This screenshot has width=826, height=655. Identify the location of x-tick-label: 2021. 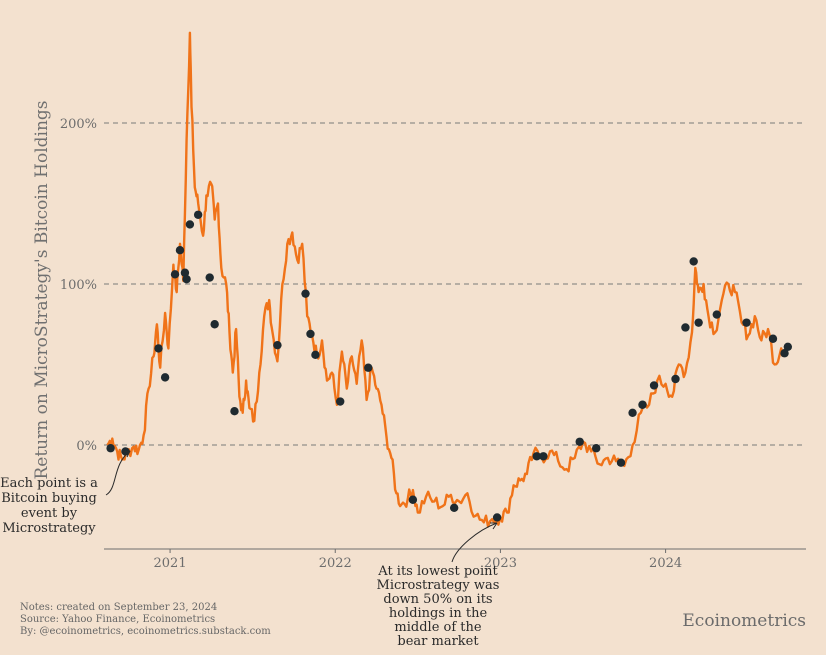
(170, 563).